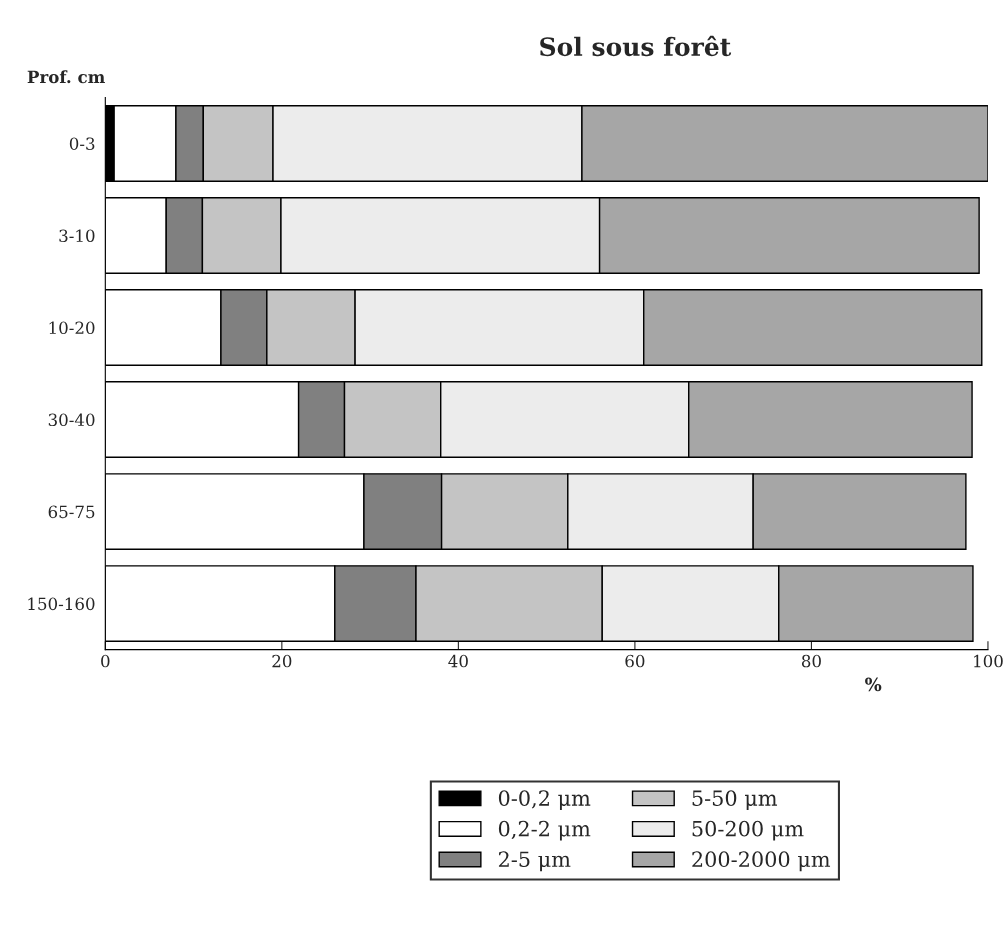 This screenshot has height=928, width=1003. I want to click on y-axis-title: Prof. cm, so click(66, 77).